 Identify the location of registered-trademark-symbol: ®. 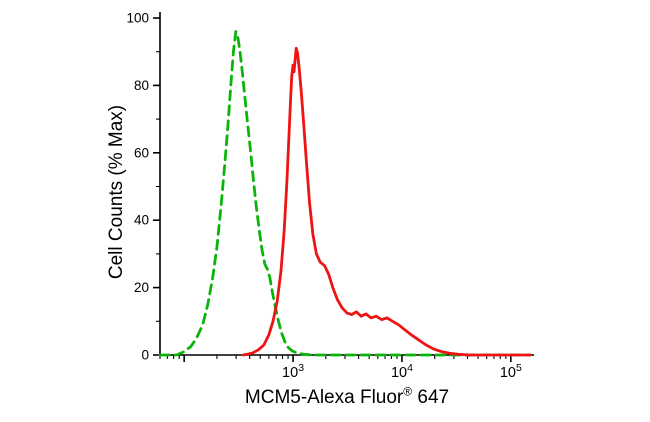
(408, 391).